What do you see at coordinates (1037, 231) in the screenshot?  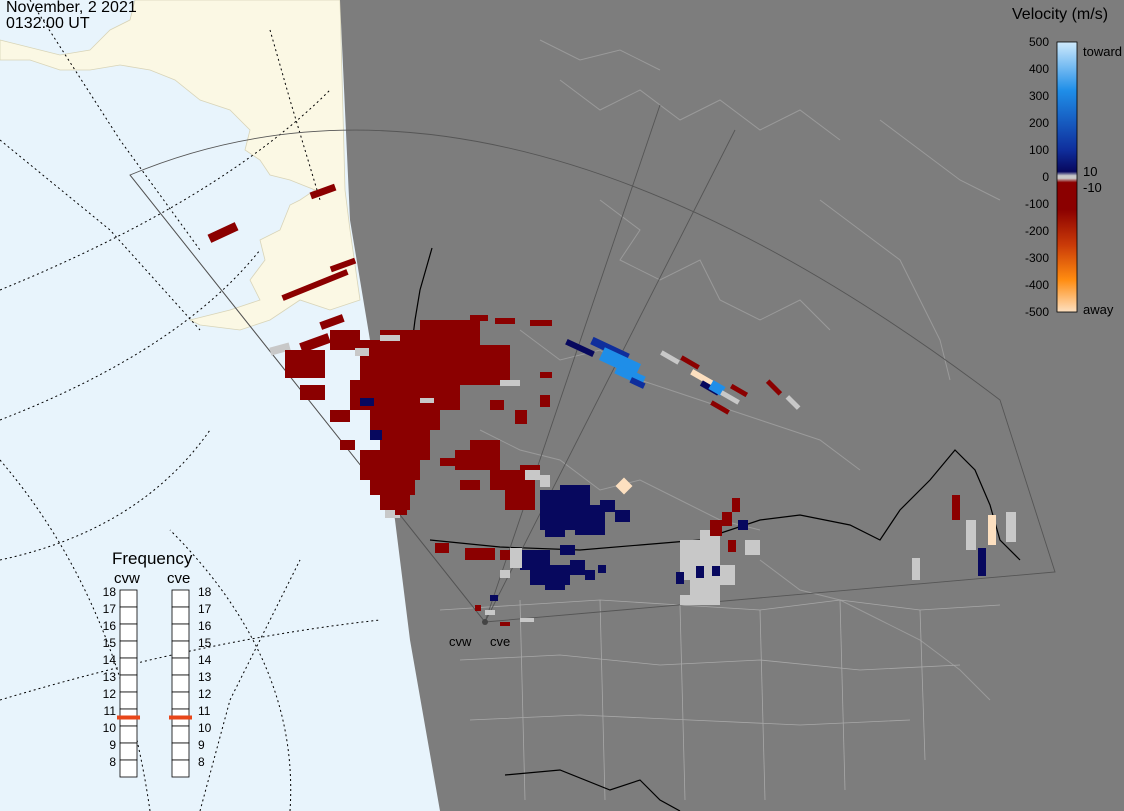 I see `legend-tick-label: -200` at bounding box center [1037, 231].